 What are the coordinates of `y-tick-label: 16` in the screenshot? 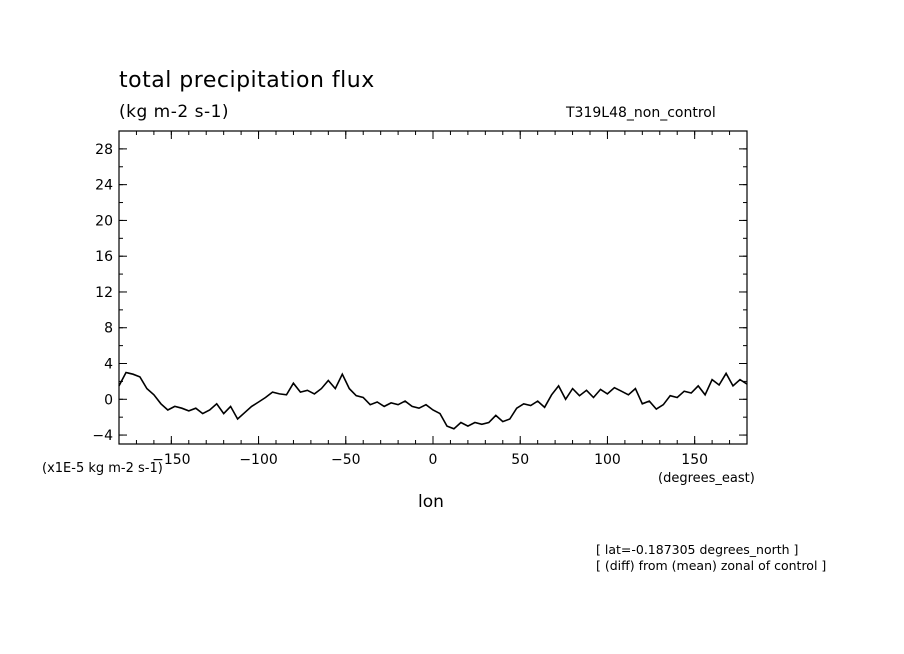 It's located at (104, 257).